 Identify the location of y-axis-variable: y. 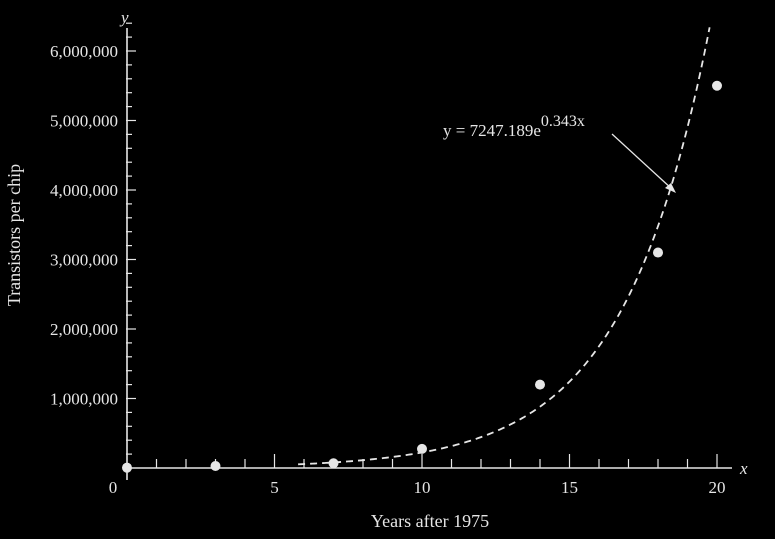
(124, 17).